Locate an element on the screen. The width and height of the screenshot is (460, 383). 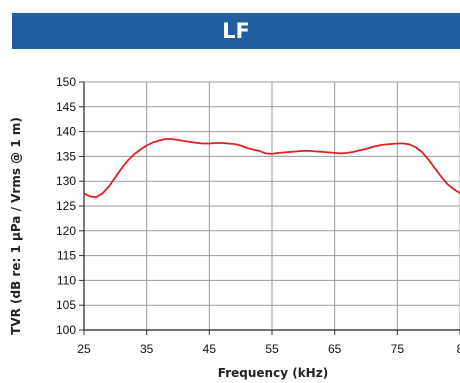
y-tick-label: 145 is located at coordinates (66, 107).